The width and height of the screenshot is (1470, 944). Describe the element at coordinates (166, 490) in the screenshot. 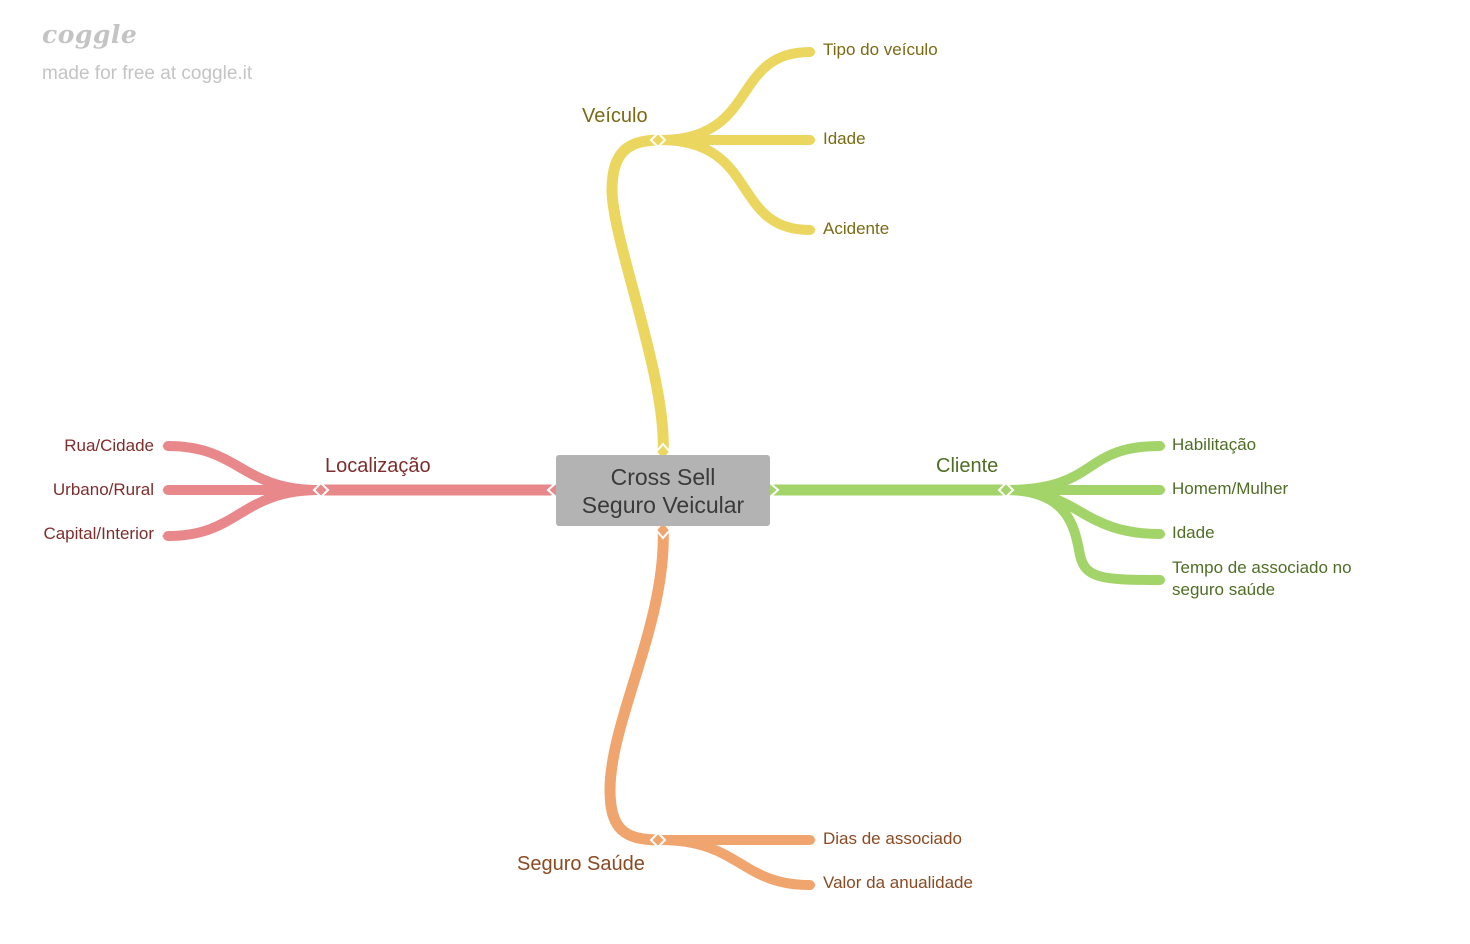

I see `leaf-cap-urbano-rural` at that location.